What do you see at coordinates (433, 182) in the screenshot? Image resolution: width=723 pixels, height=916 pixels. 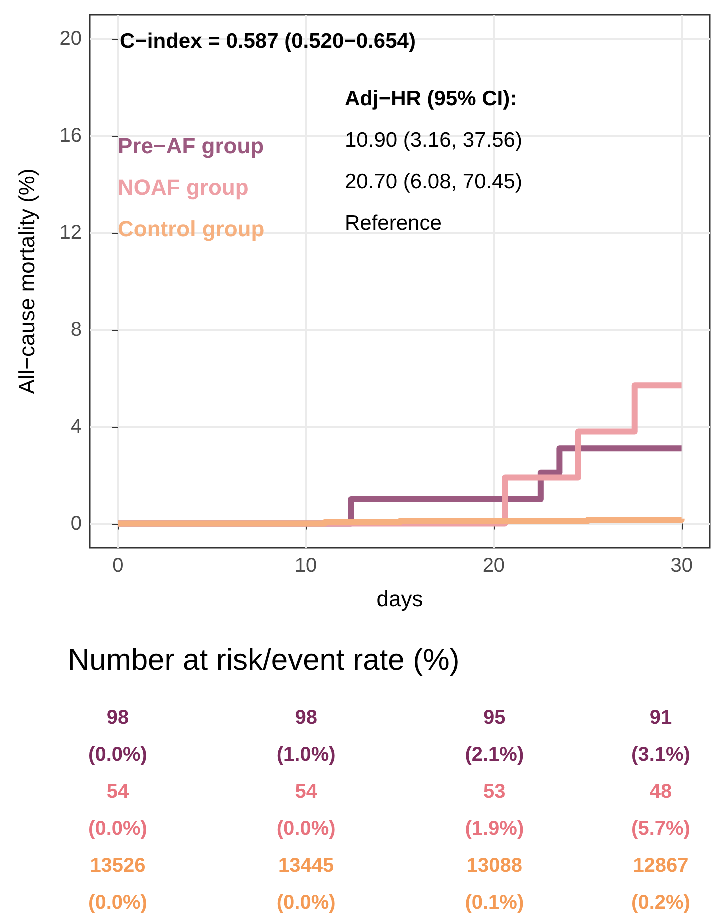 I see `annotation: 20.70 (6.08, 70.45)` at bounding box center [433, 182].